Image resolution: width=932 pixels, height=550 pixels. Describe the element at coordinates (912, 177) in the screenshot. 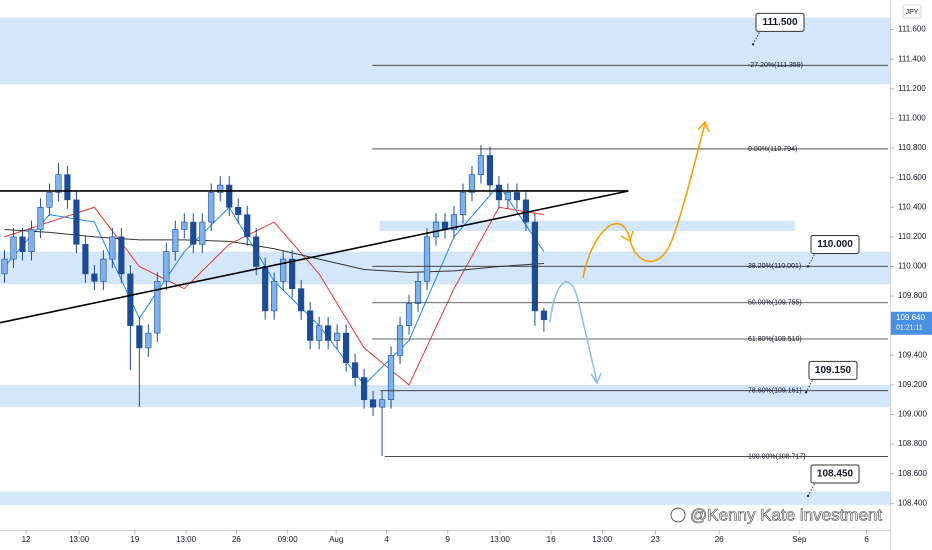

I see `y-tick-label: 110.600` at that location.